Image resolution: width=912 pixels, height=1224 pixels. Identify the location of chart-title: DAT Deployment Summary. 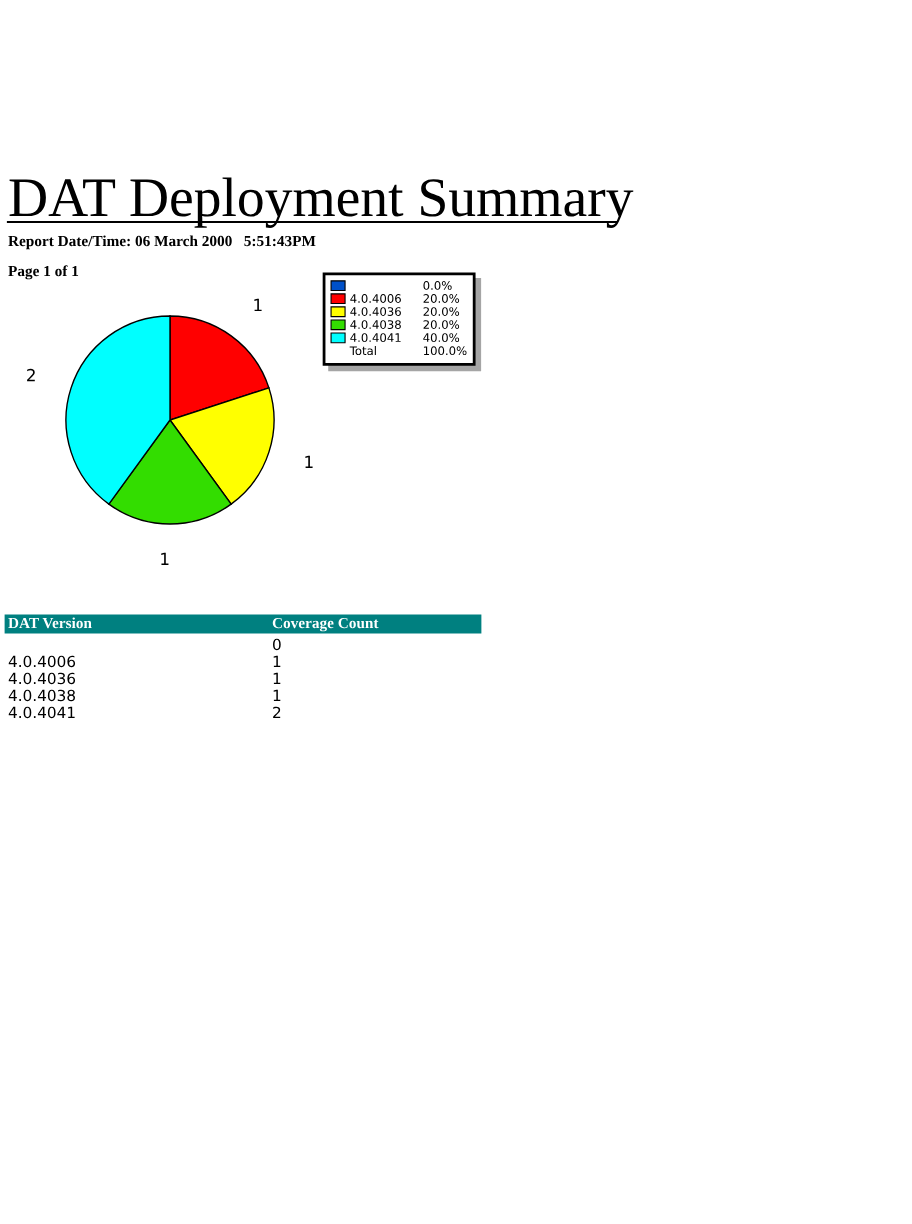
(321, 202).